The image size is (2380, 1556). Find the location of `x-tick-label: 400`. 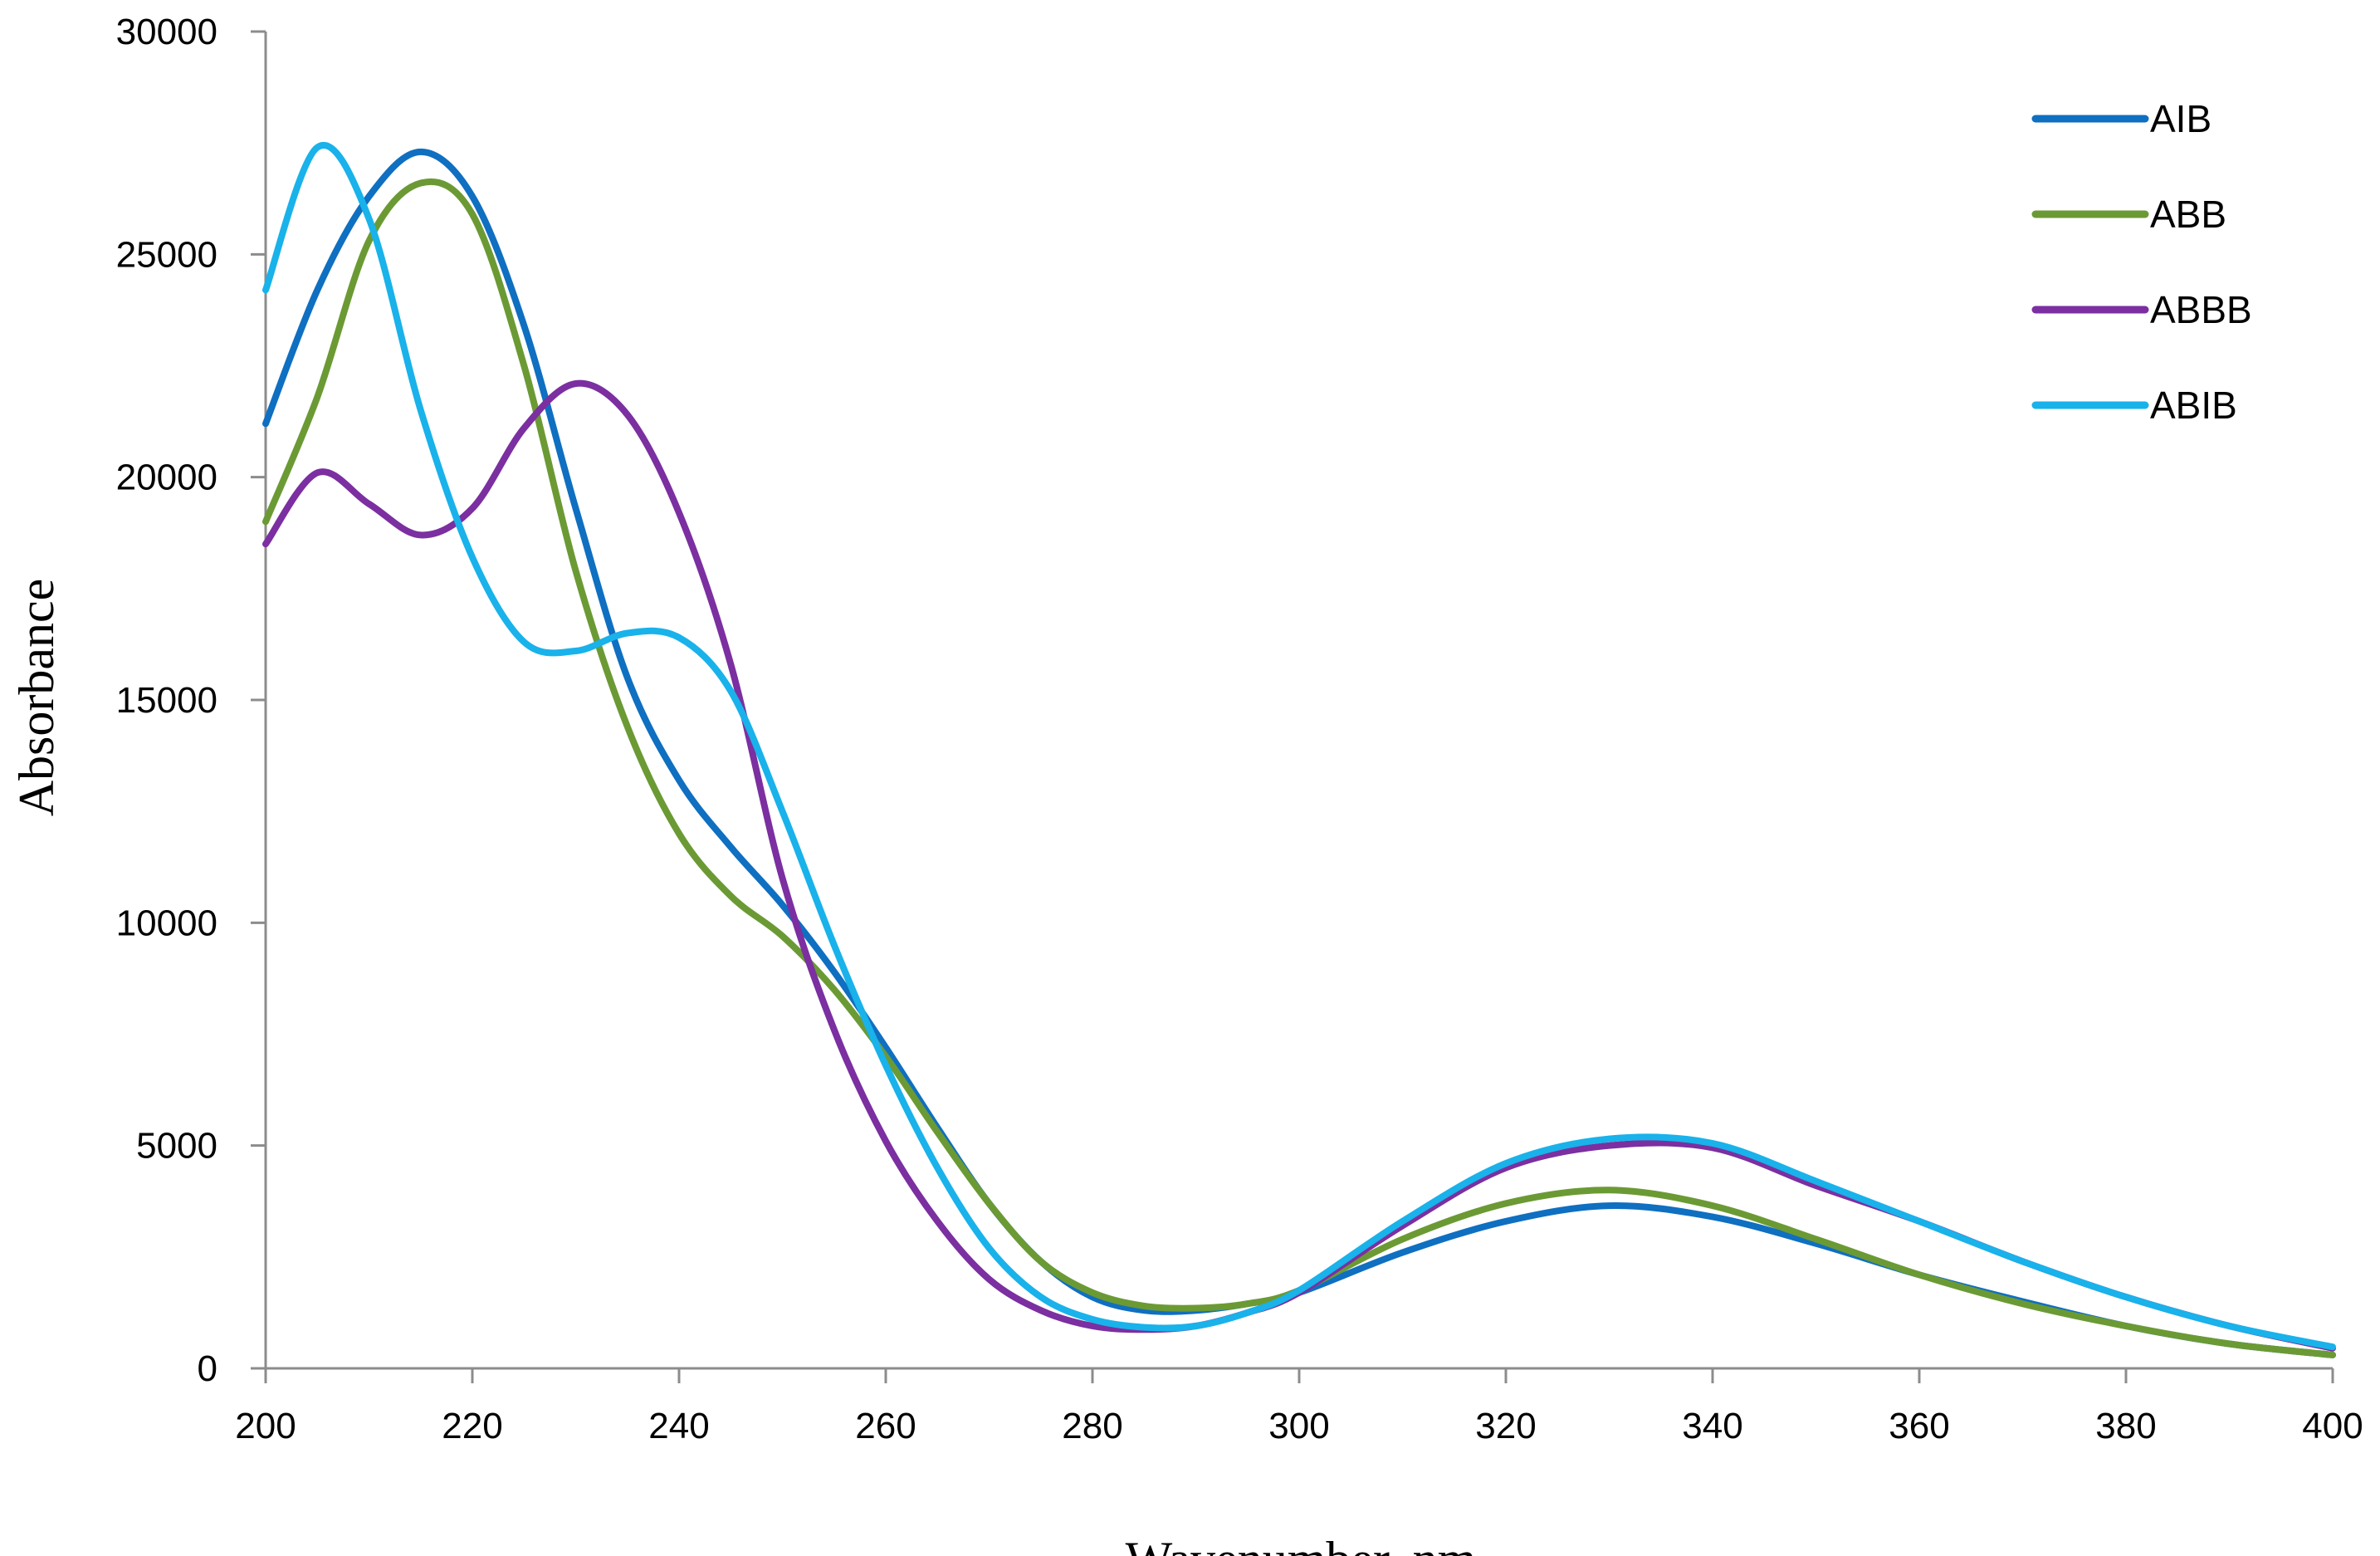

x-tick-label: 400 is located at coordinates (2332, 1426).